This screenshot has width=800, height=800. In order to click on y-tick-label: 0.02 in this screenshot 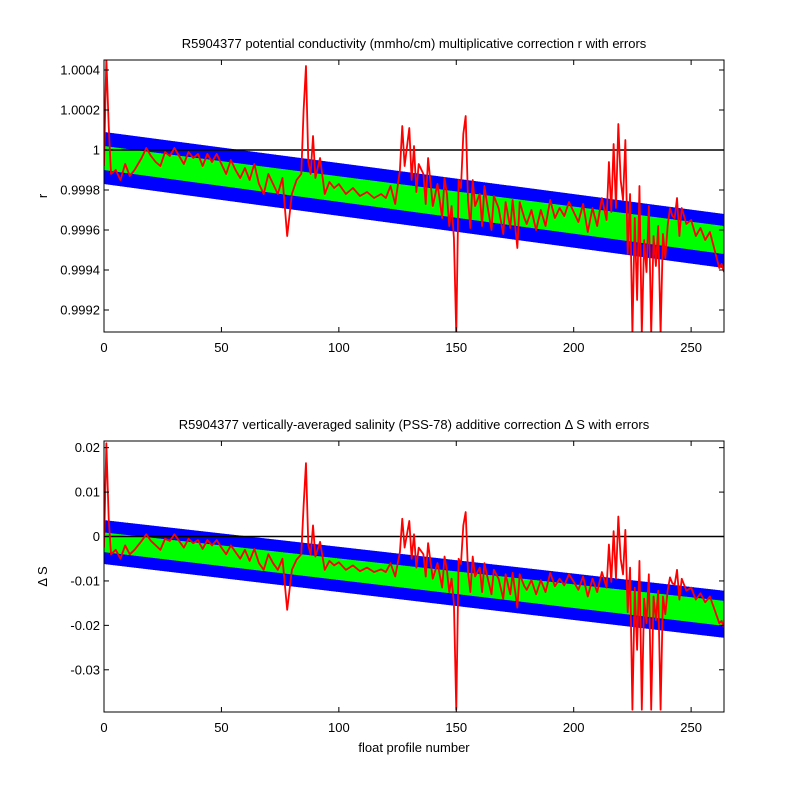, I will do `click(87, 447)`.